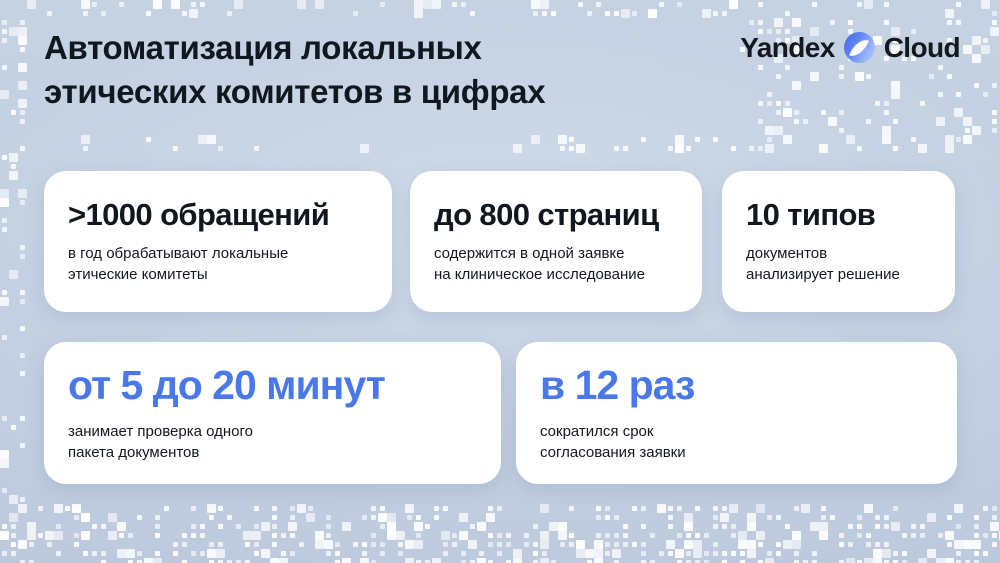 Image resolution: width=1000 pixels, height=563 pixels. I want to click on stat-description-line-1: содержится в одной заявке, so click(529, 253).